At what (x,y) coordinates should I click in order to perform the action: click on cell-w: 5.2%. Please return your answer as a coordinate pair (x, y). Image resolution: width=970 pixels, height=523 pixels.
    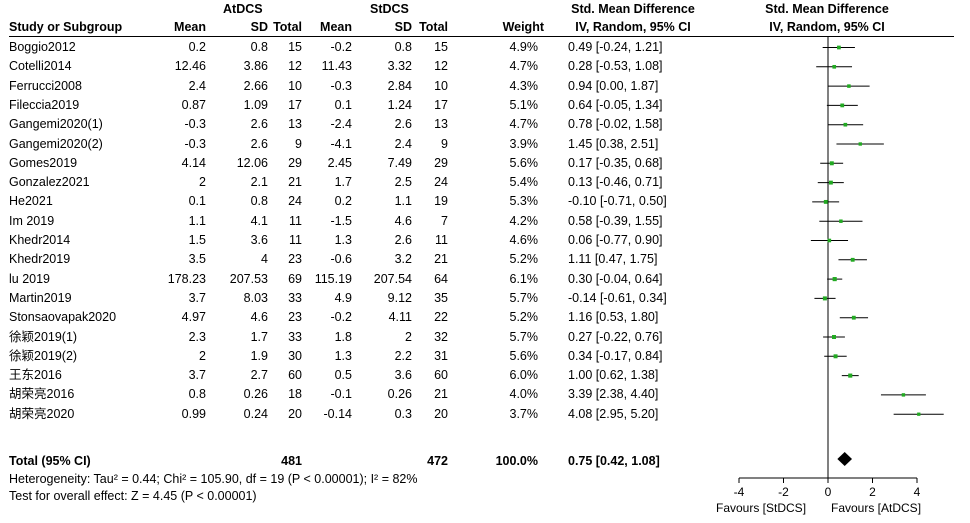
    Looking at the image, I should click on (524, 259).